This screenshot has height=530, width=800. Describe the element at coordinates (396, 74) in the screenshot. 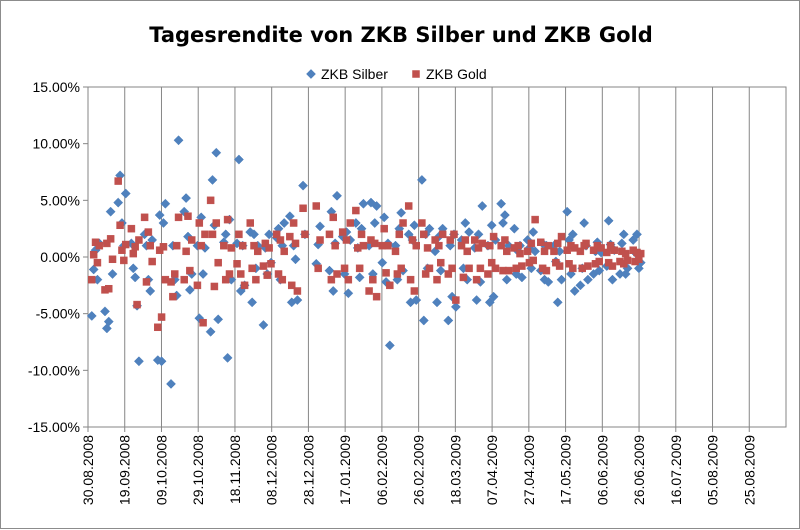

I see `legend: ZKB Silber ZKB Gold` at that location.